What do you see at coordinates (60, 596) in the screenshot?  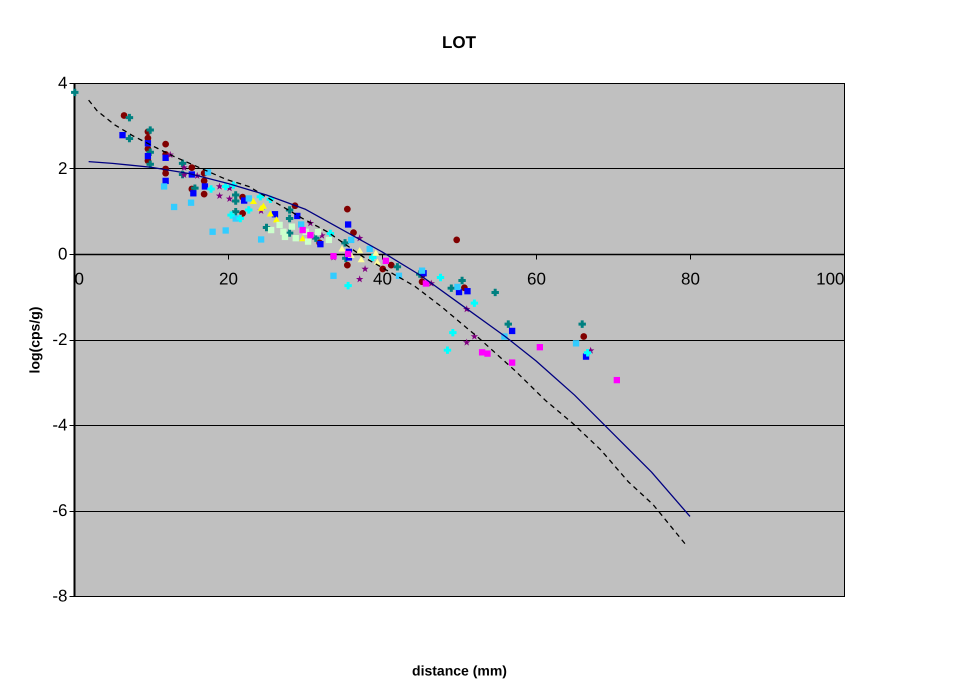 I see `y-tick-label: -8` at bounding box center [60, 596].